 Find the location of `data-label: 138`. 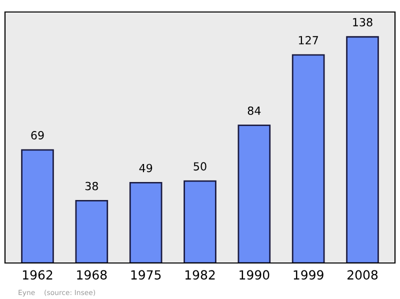

data-label: 138 is located at coordinates (362, 22).